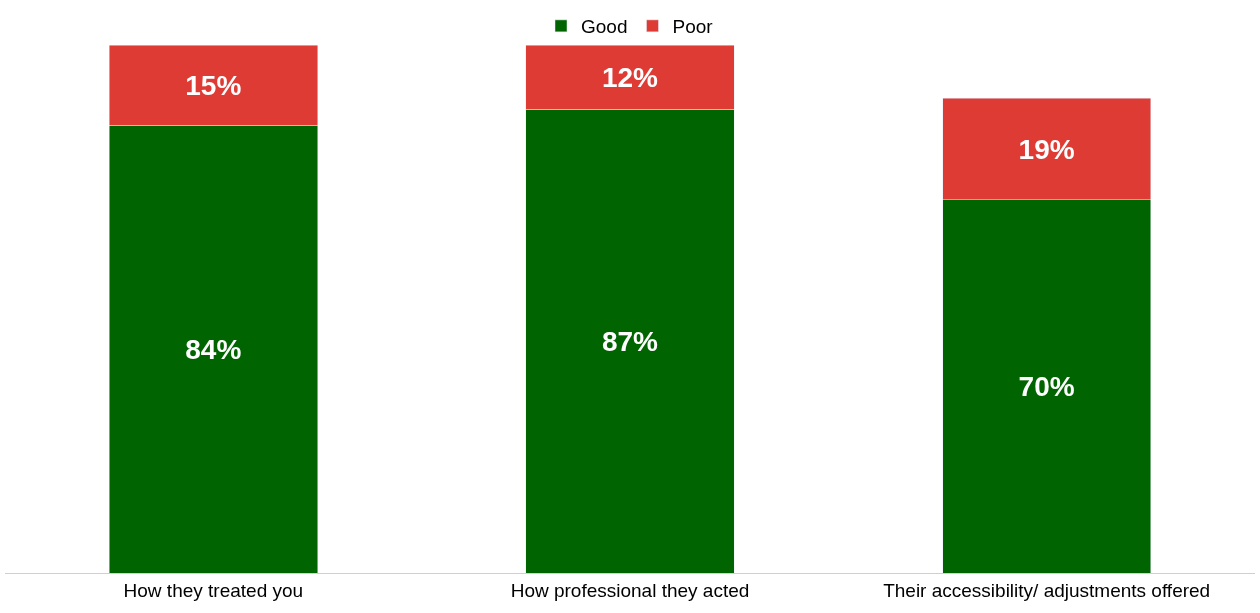 The image size is (1260, 613). What do you see at coordinates (604, 27) in the screenshot?
I see `legend-label: Good` at bounding box center [604, 27].